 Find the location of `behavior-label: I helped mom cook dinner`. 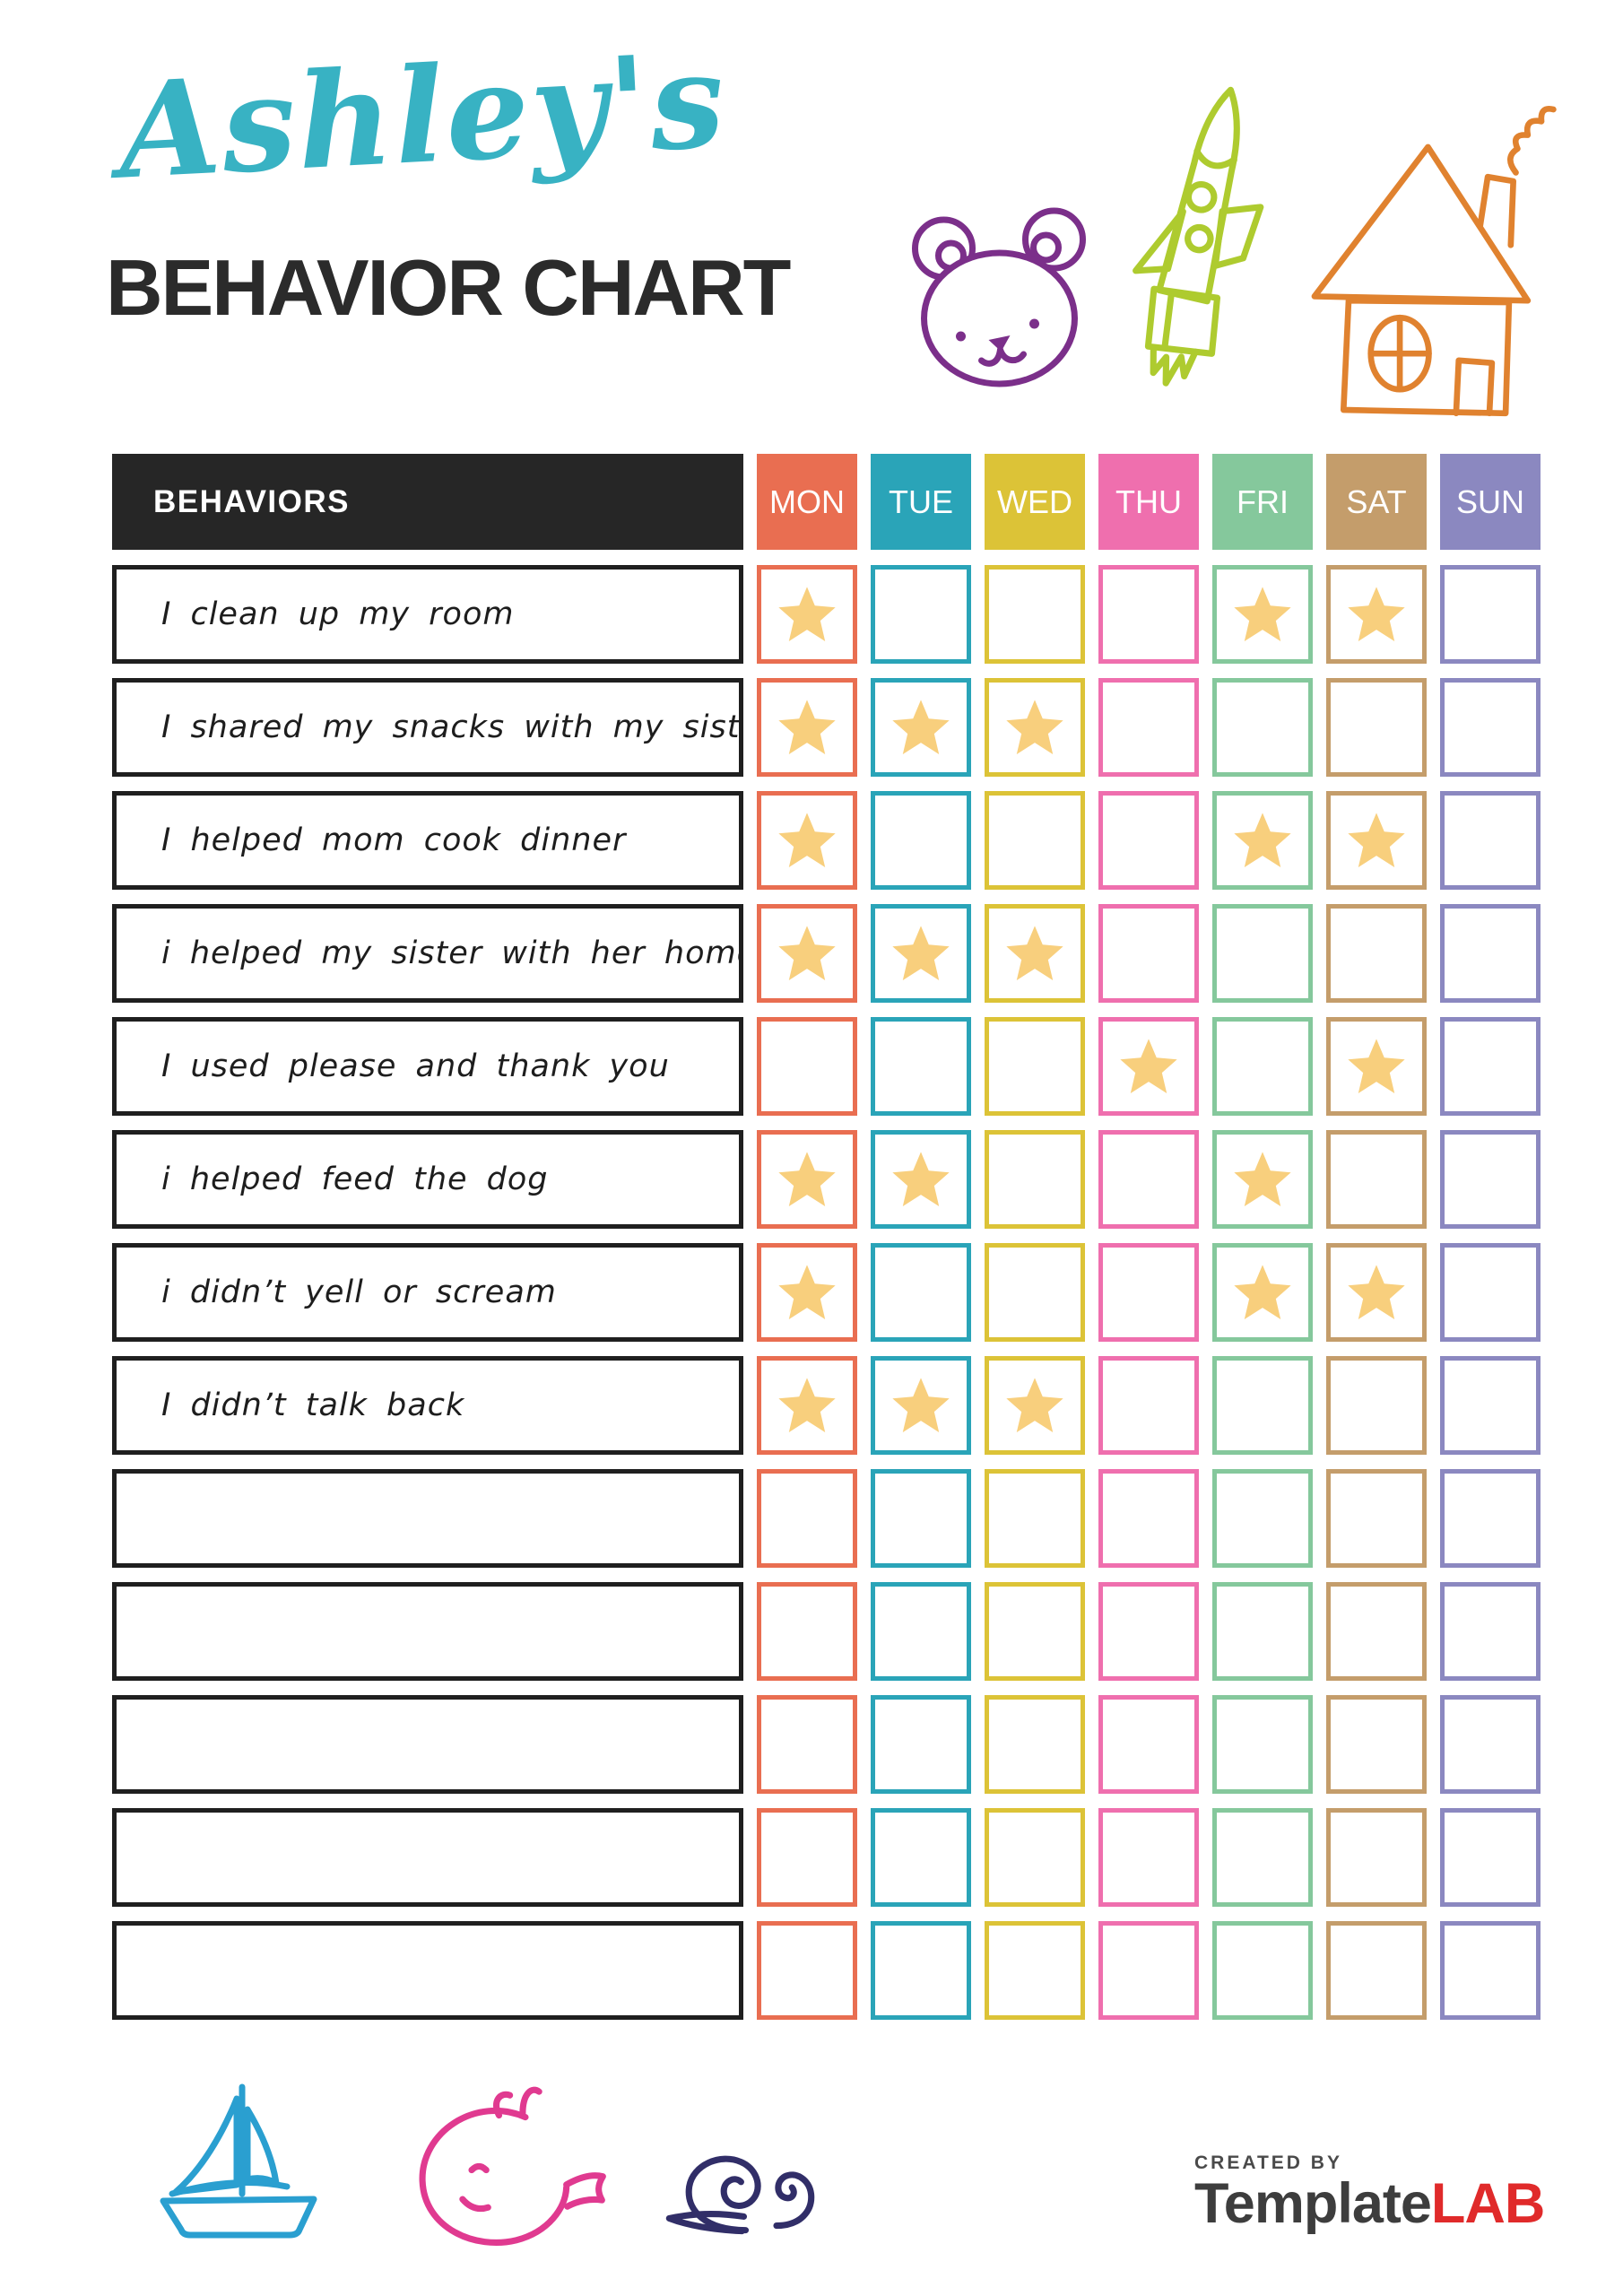

behavior-label: I helped mom cook dinner is located at coordinates (427, 840).